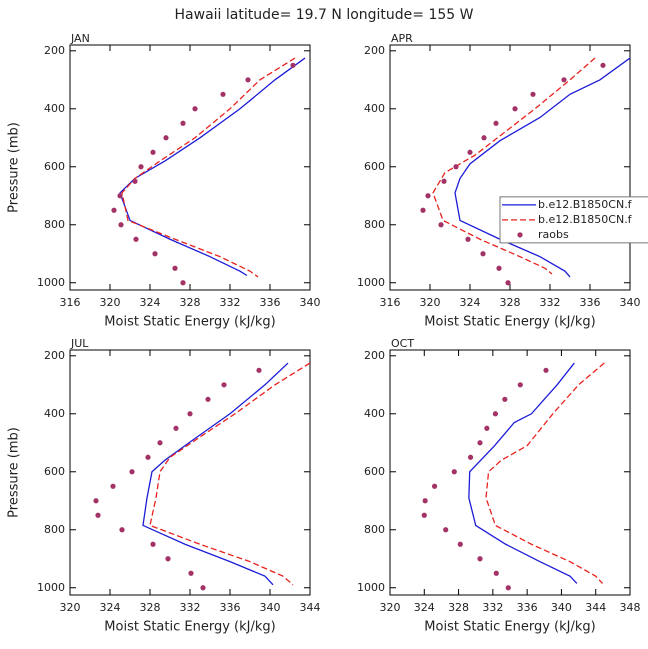  I want to click on x-tick-label: 344, so click(595, 607).